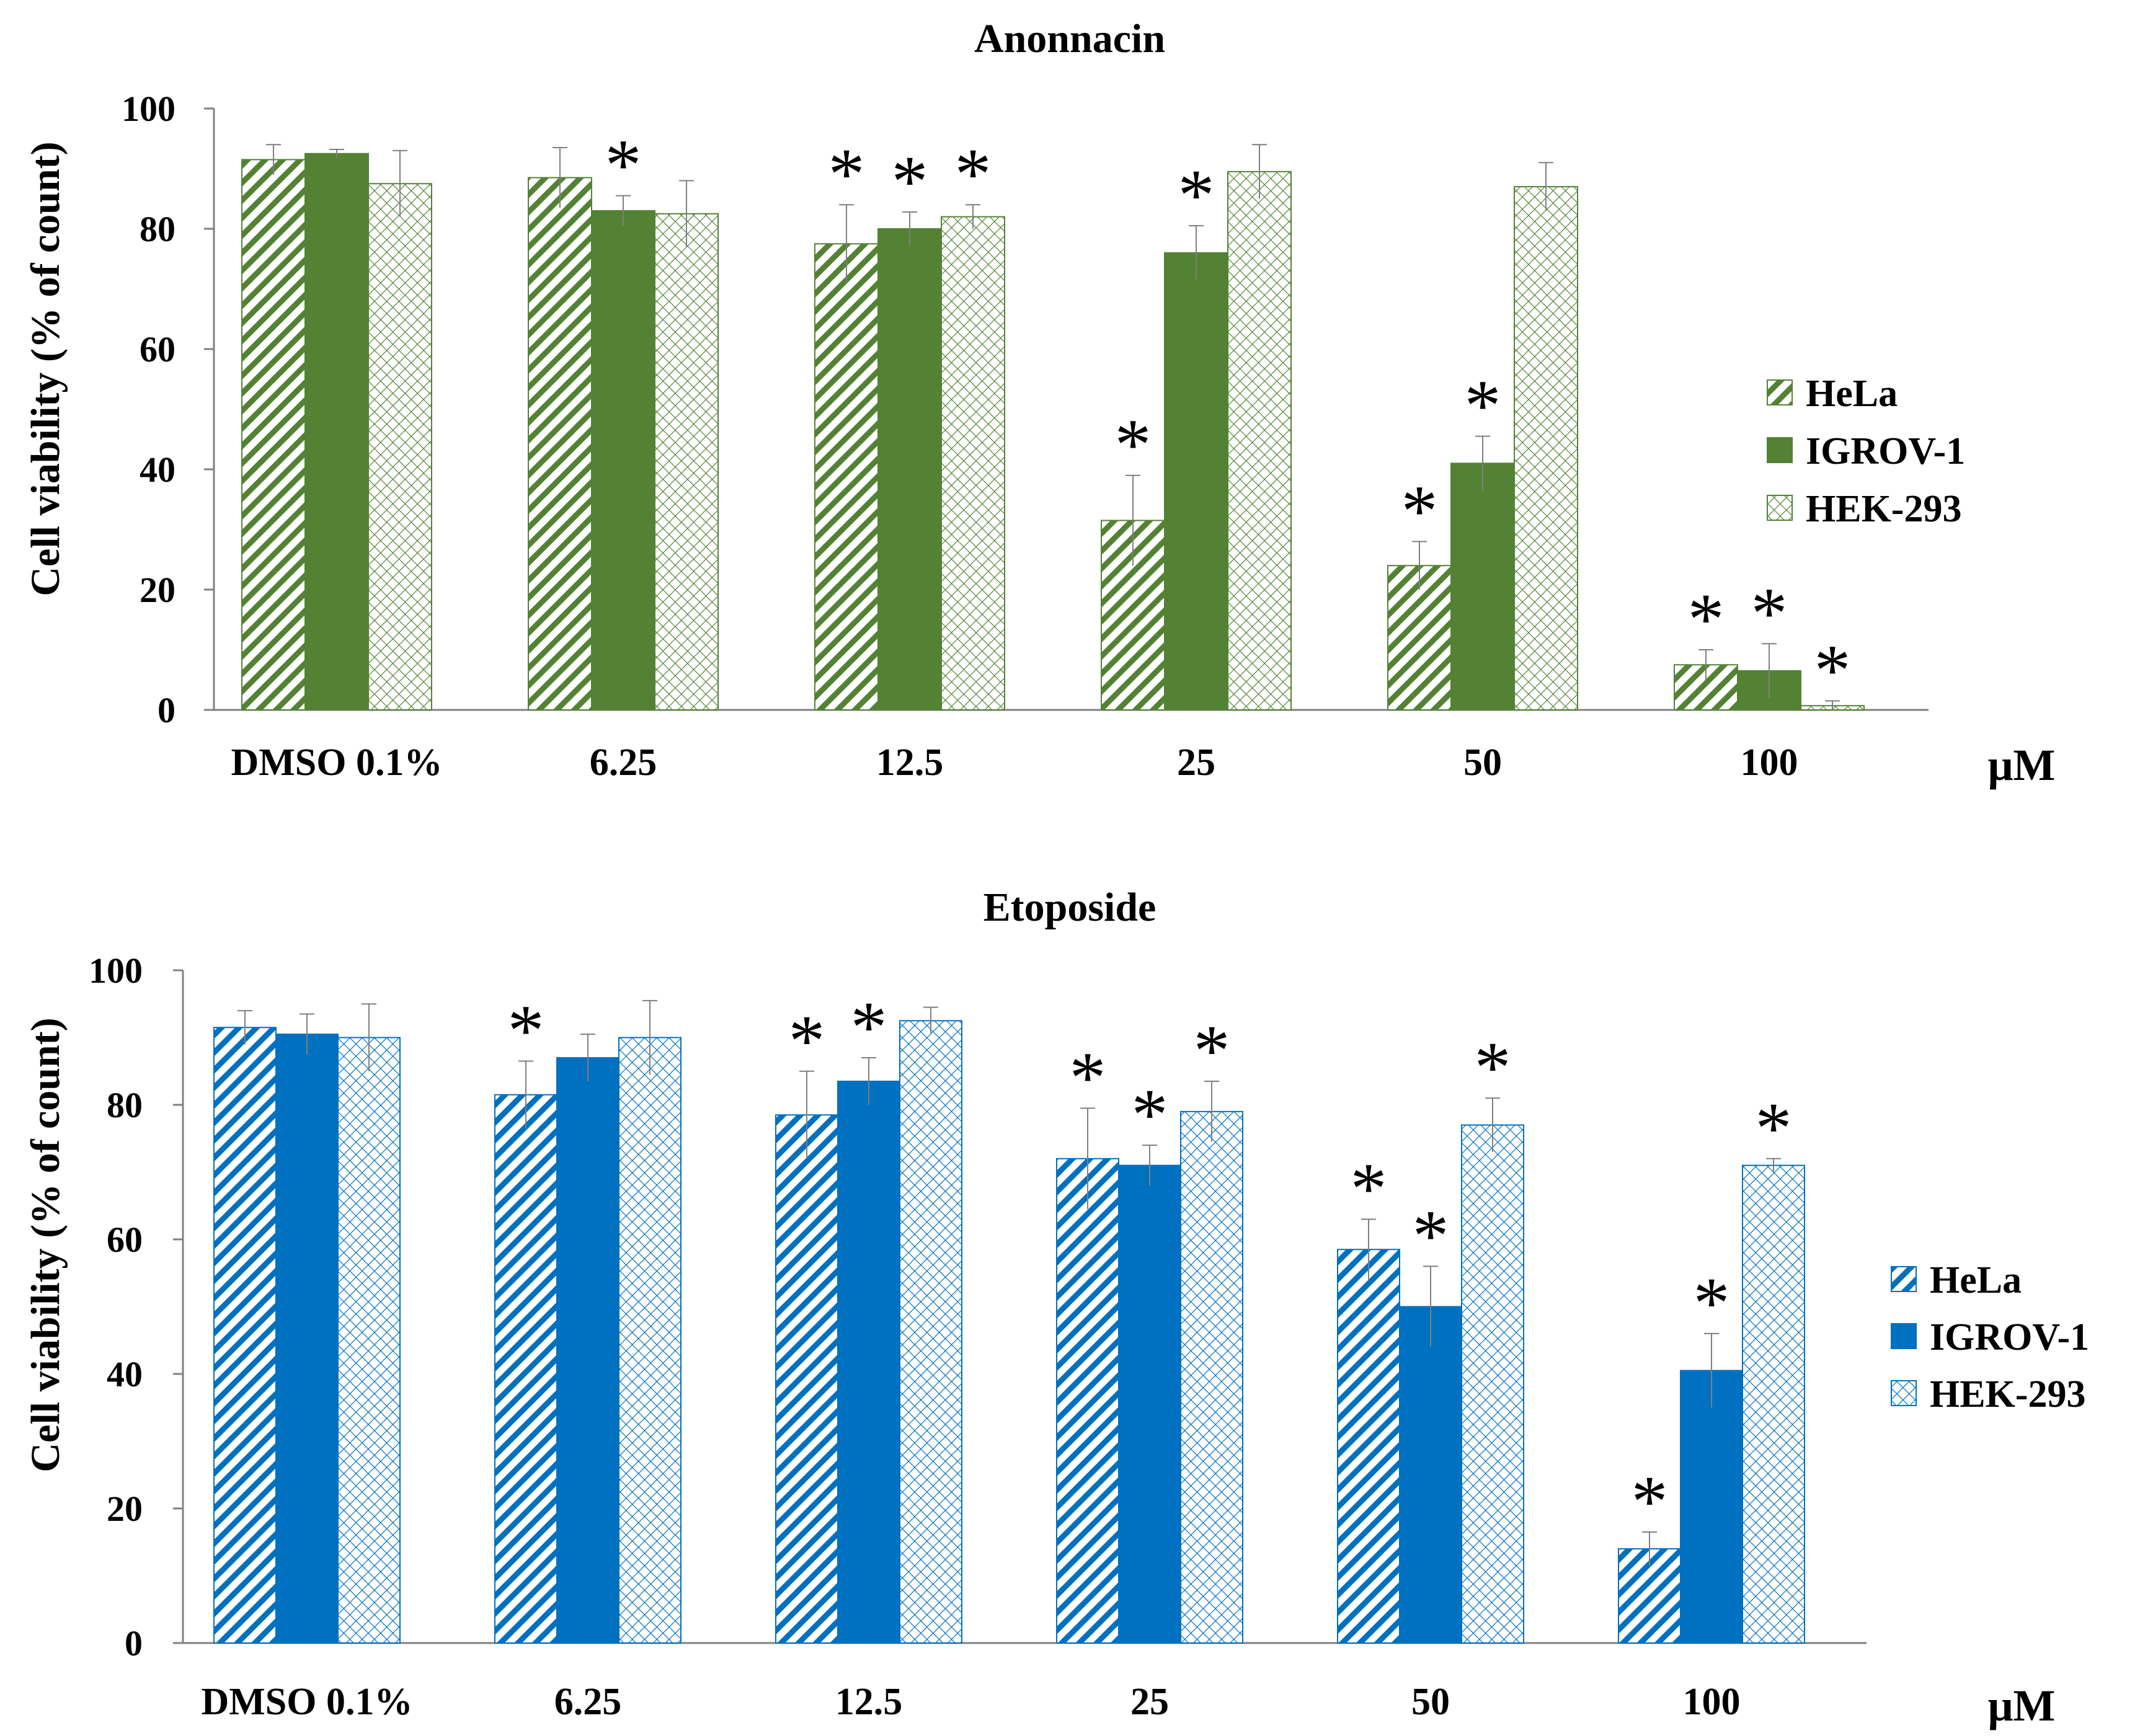  I want to click on x-tick-label: 50, so click(1482, 763).